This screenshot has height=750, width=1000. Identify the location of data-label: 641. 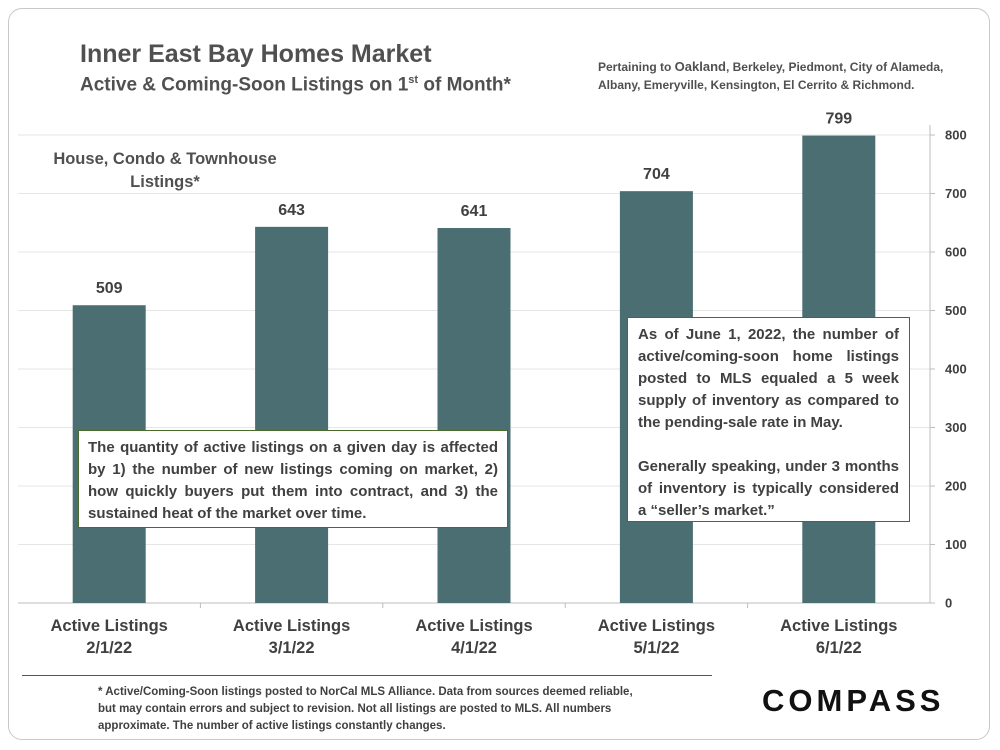
(474, 211).